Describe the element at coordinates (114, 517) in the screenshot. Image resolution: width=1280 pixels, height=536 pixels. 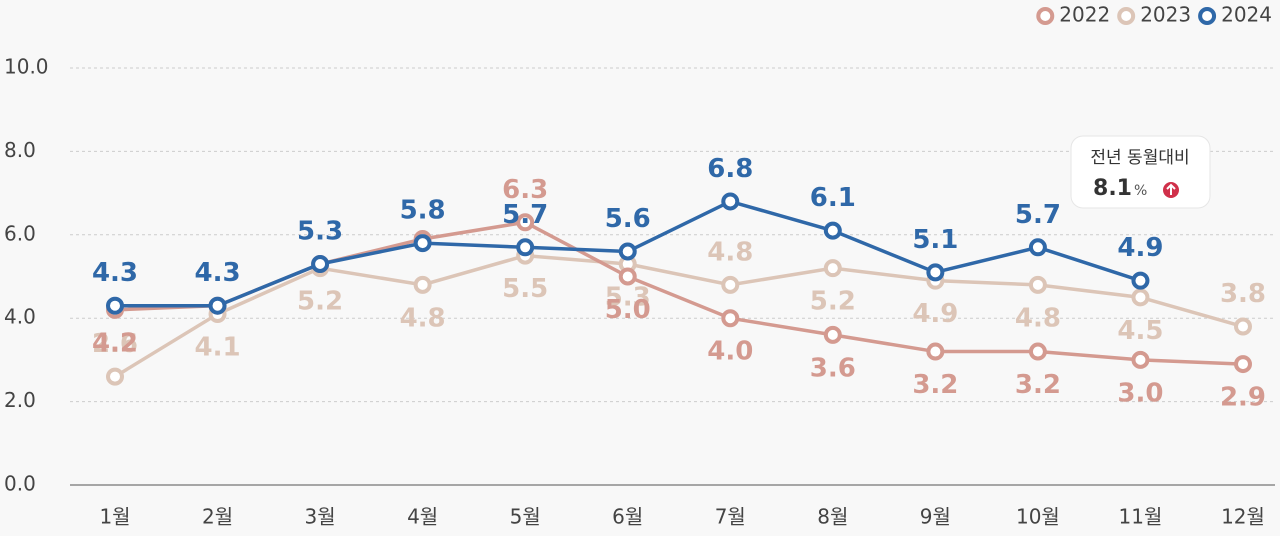
I see `x-tick-label: 1월` at that location.